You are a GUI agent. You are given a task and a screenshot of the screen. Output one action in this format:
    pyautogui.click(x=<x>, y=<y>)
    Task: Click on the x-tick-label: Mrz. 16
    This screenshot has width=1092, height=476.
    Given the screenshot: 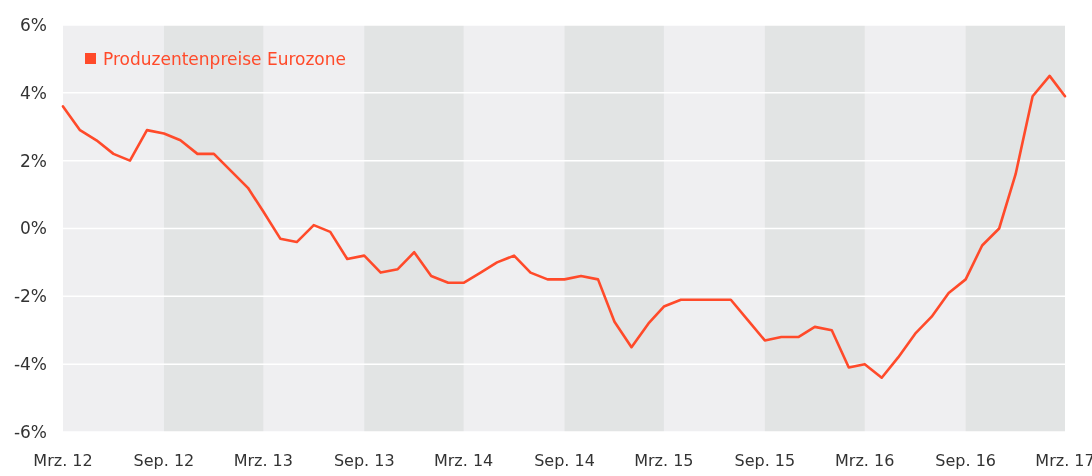 What is the action you would take?
    pyautogui.click(x=865, y=460)
    